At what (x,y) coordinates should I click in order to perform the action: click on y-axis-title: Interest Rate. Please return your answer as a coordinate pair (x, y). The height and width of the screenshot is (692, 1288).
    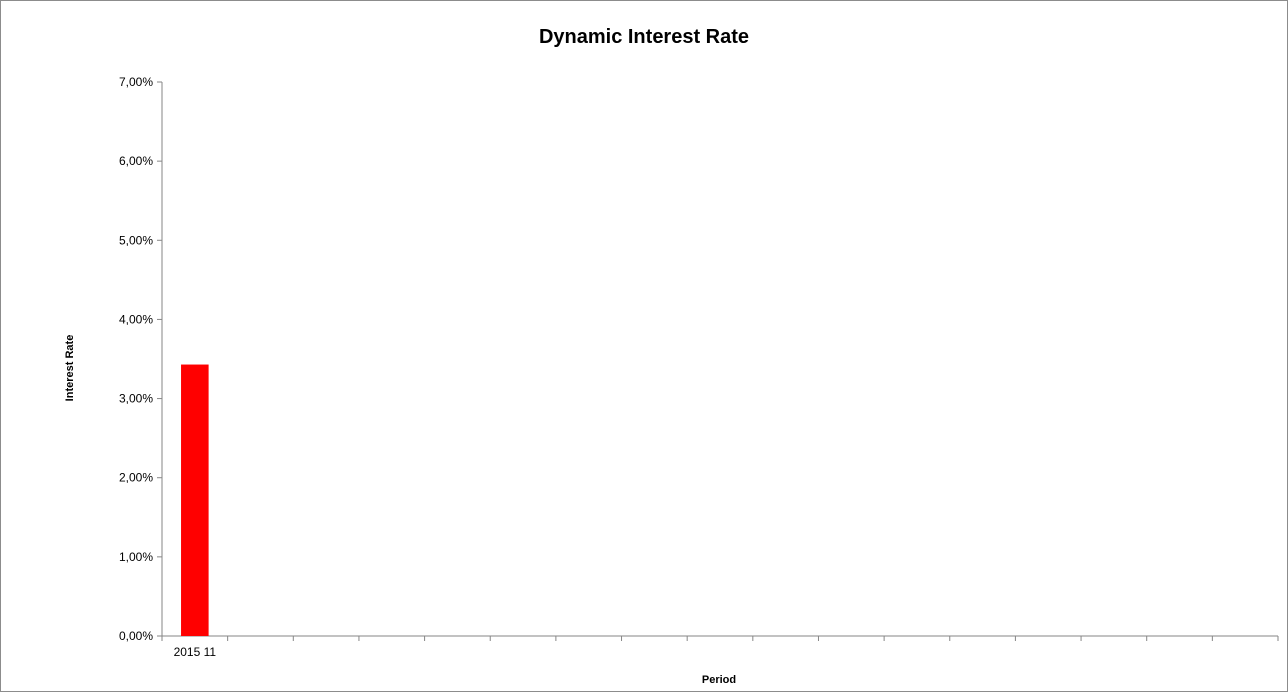
    Looking at the image, I should click on (70, 368).